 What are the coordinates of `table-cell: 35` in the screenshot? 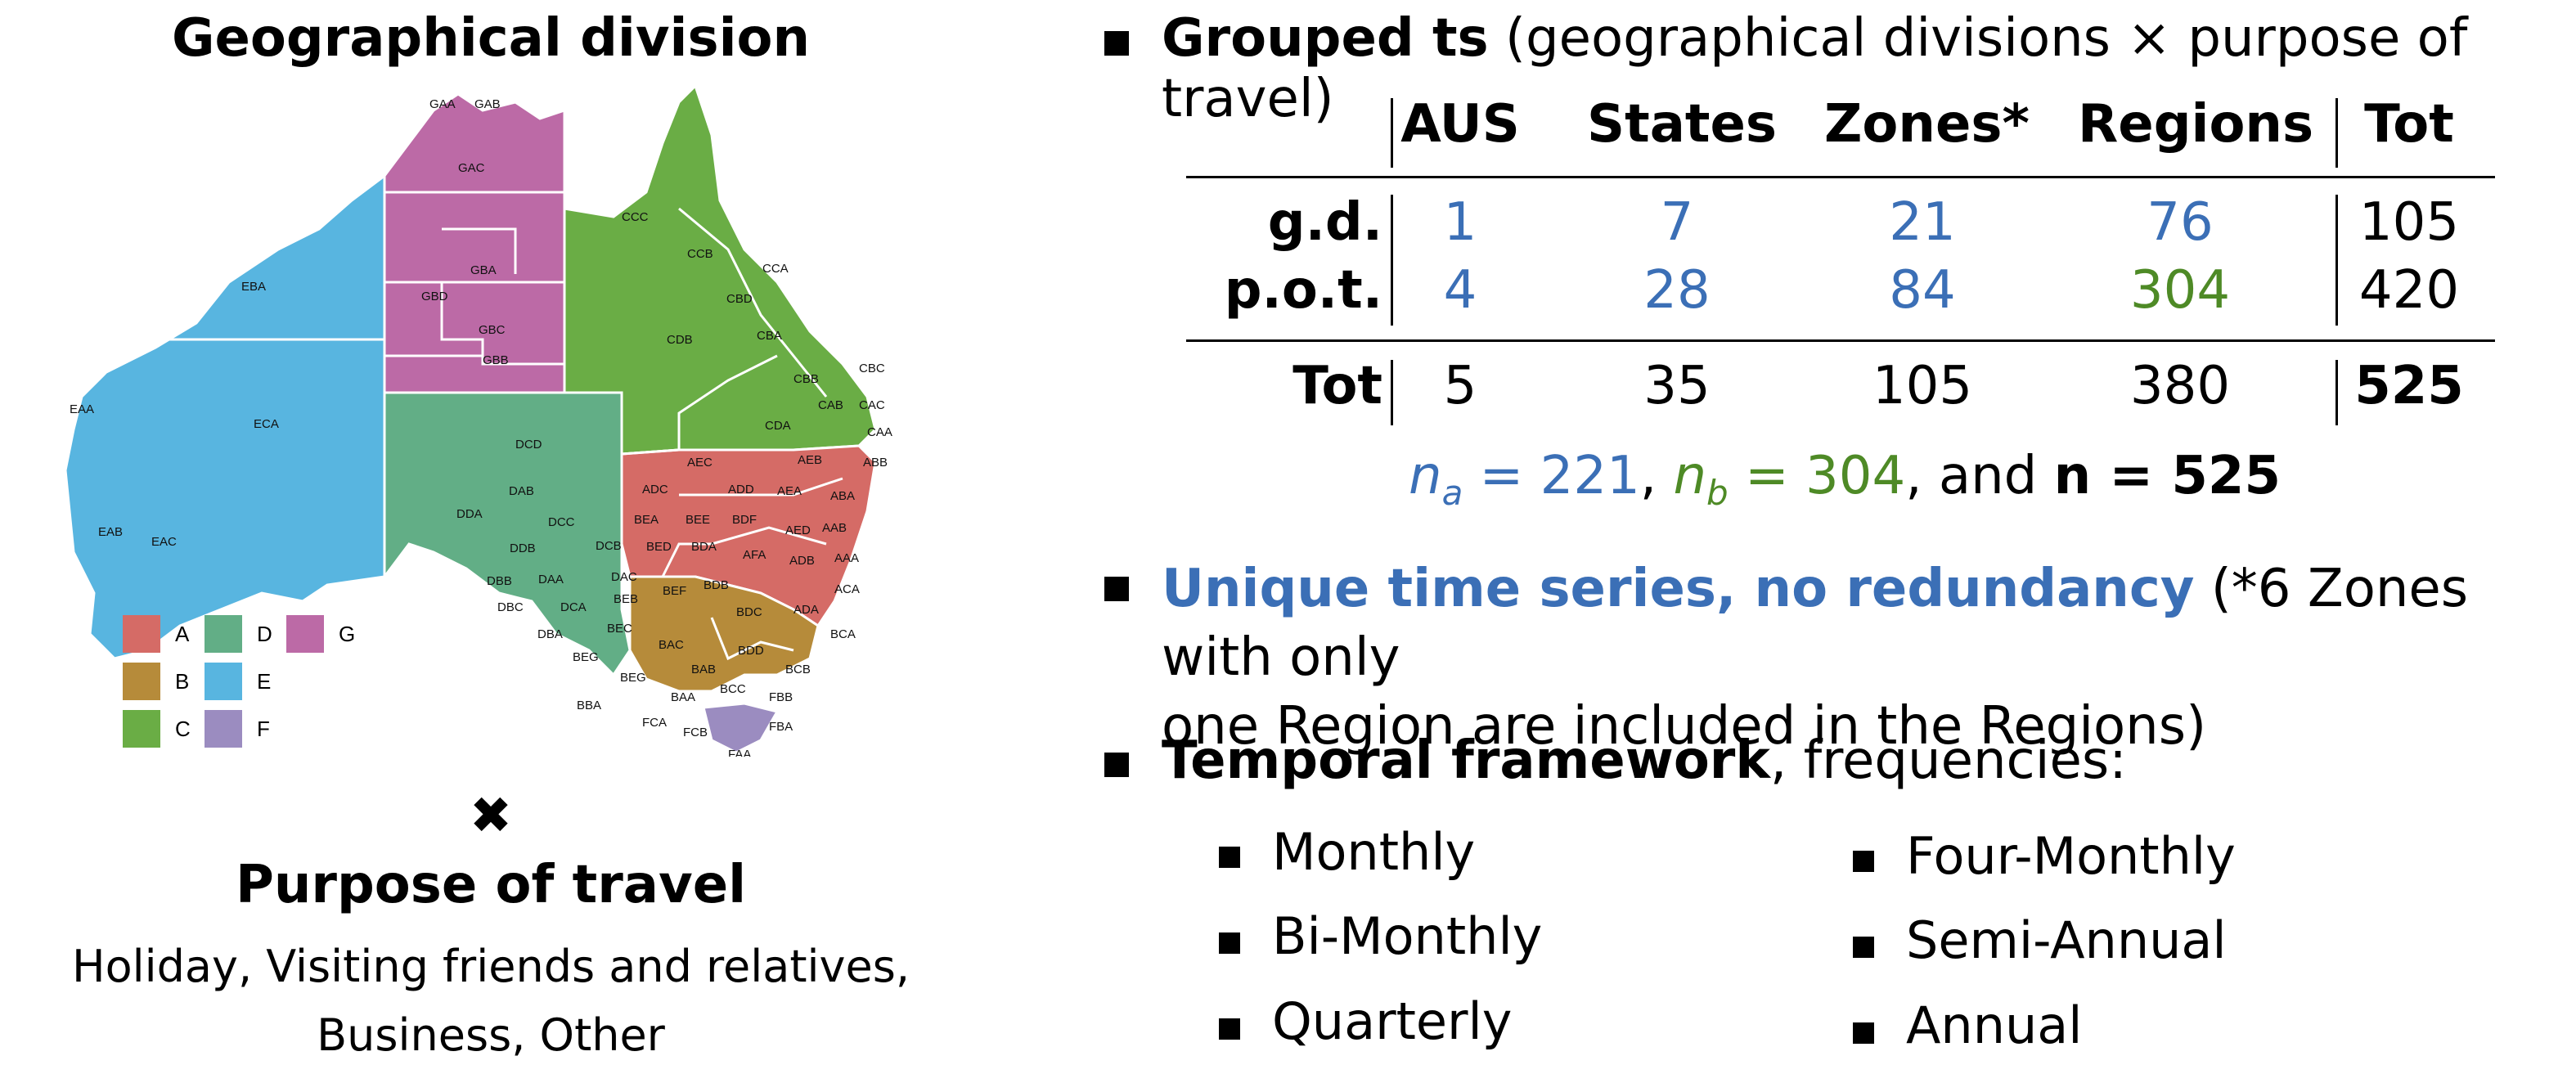 It's located at (1677, 386).